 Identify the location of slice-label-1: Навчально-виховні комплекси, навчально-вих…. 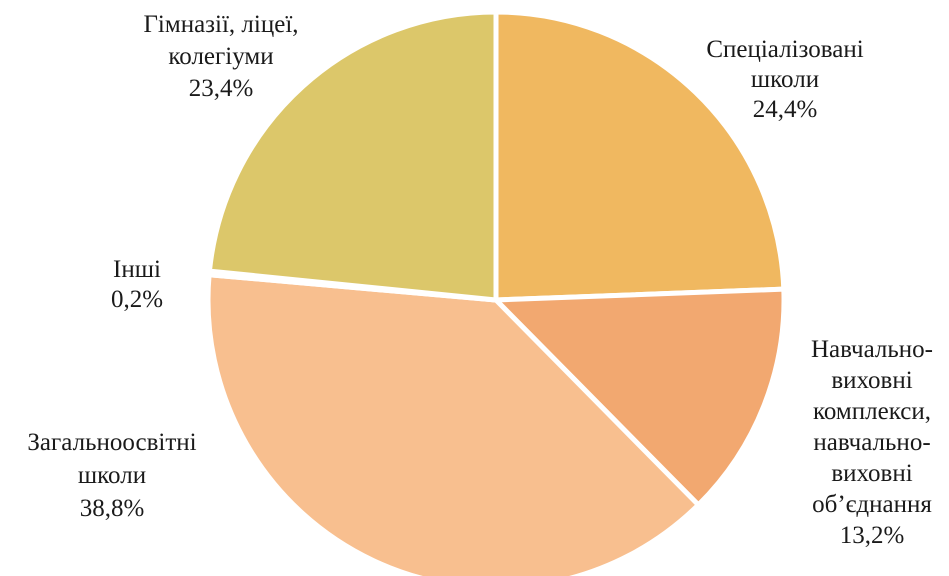
(872, 442).